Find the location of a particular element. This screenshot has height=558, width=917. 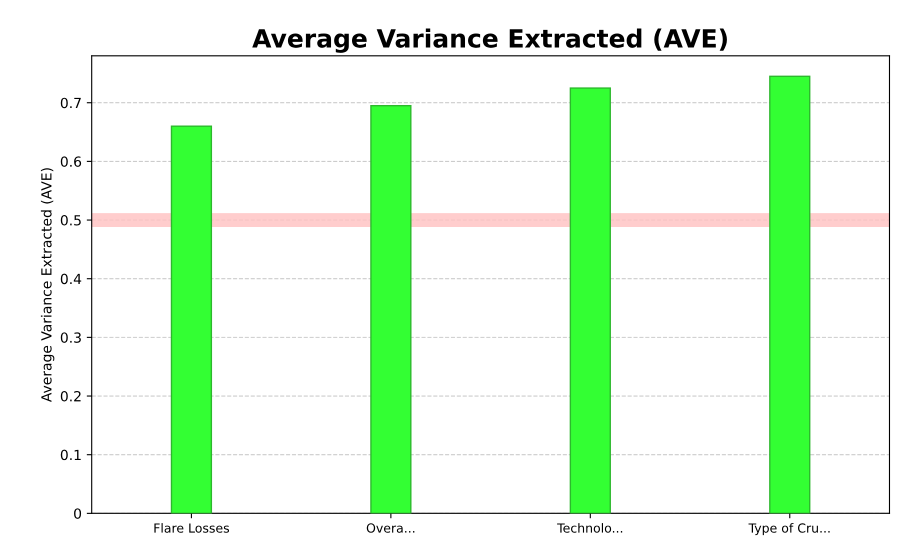

y-tick-label: 0.1 is located at coordinates (70, 455).